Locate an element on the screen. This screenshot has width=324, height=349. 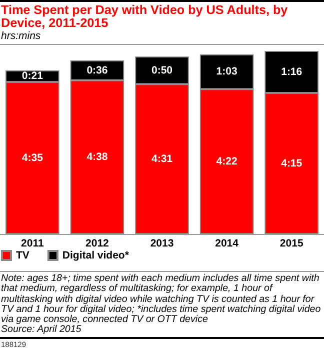
chart-title: Time Spent per Day with Video by US Adults, by Device, 2011-2015 is located at coordinates (144, 16).